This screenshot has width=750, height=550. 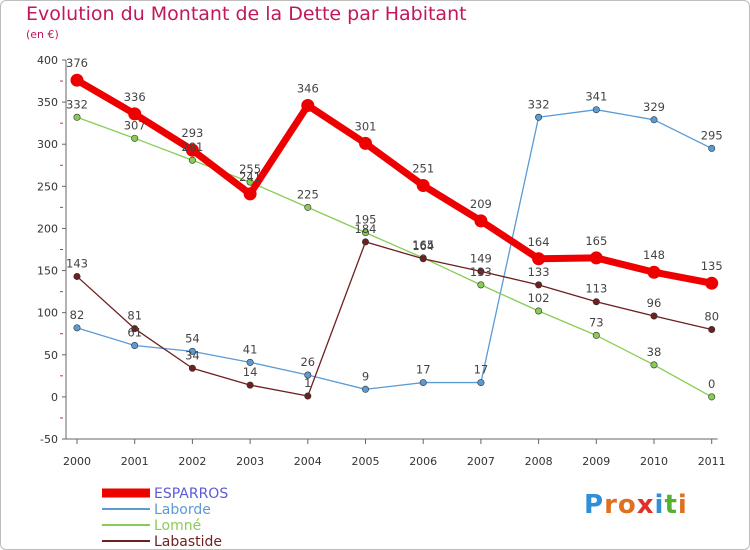 I want to click on x-tick-label: 2005, so click(x=366, y=461).